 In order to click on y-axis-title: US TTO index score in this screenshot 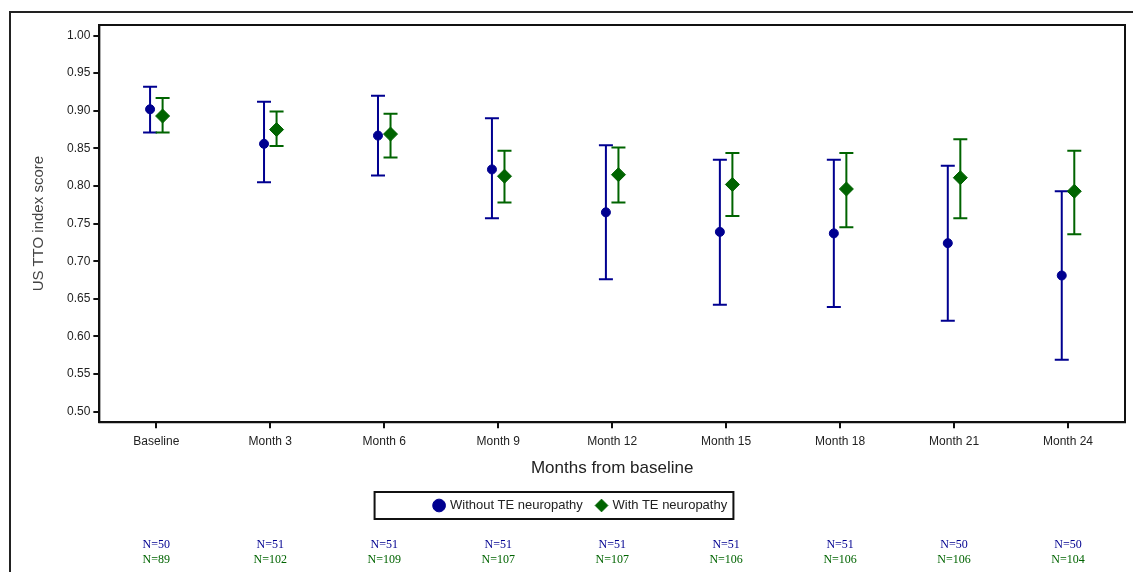, I will do `click(38, 223)`.